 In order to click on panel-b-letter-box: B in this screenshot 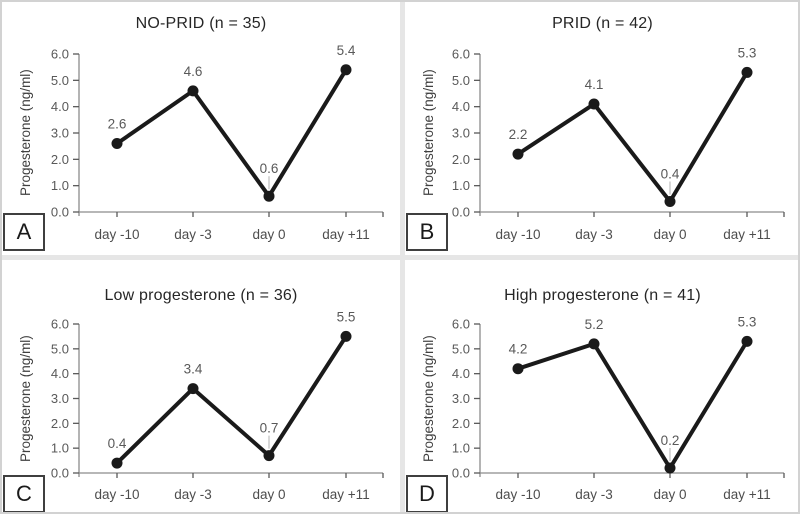, I will do `click(427, 232)`.